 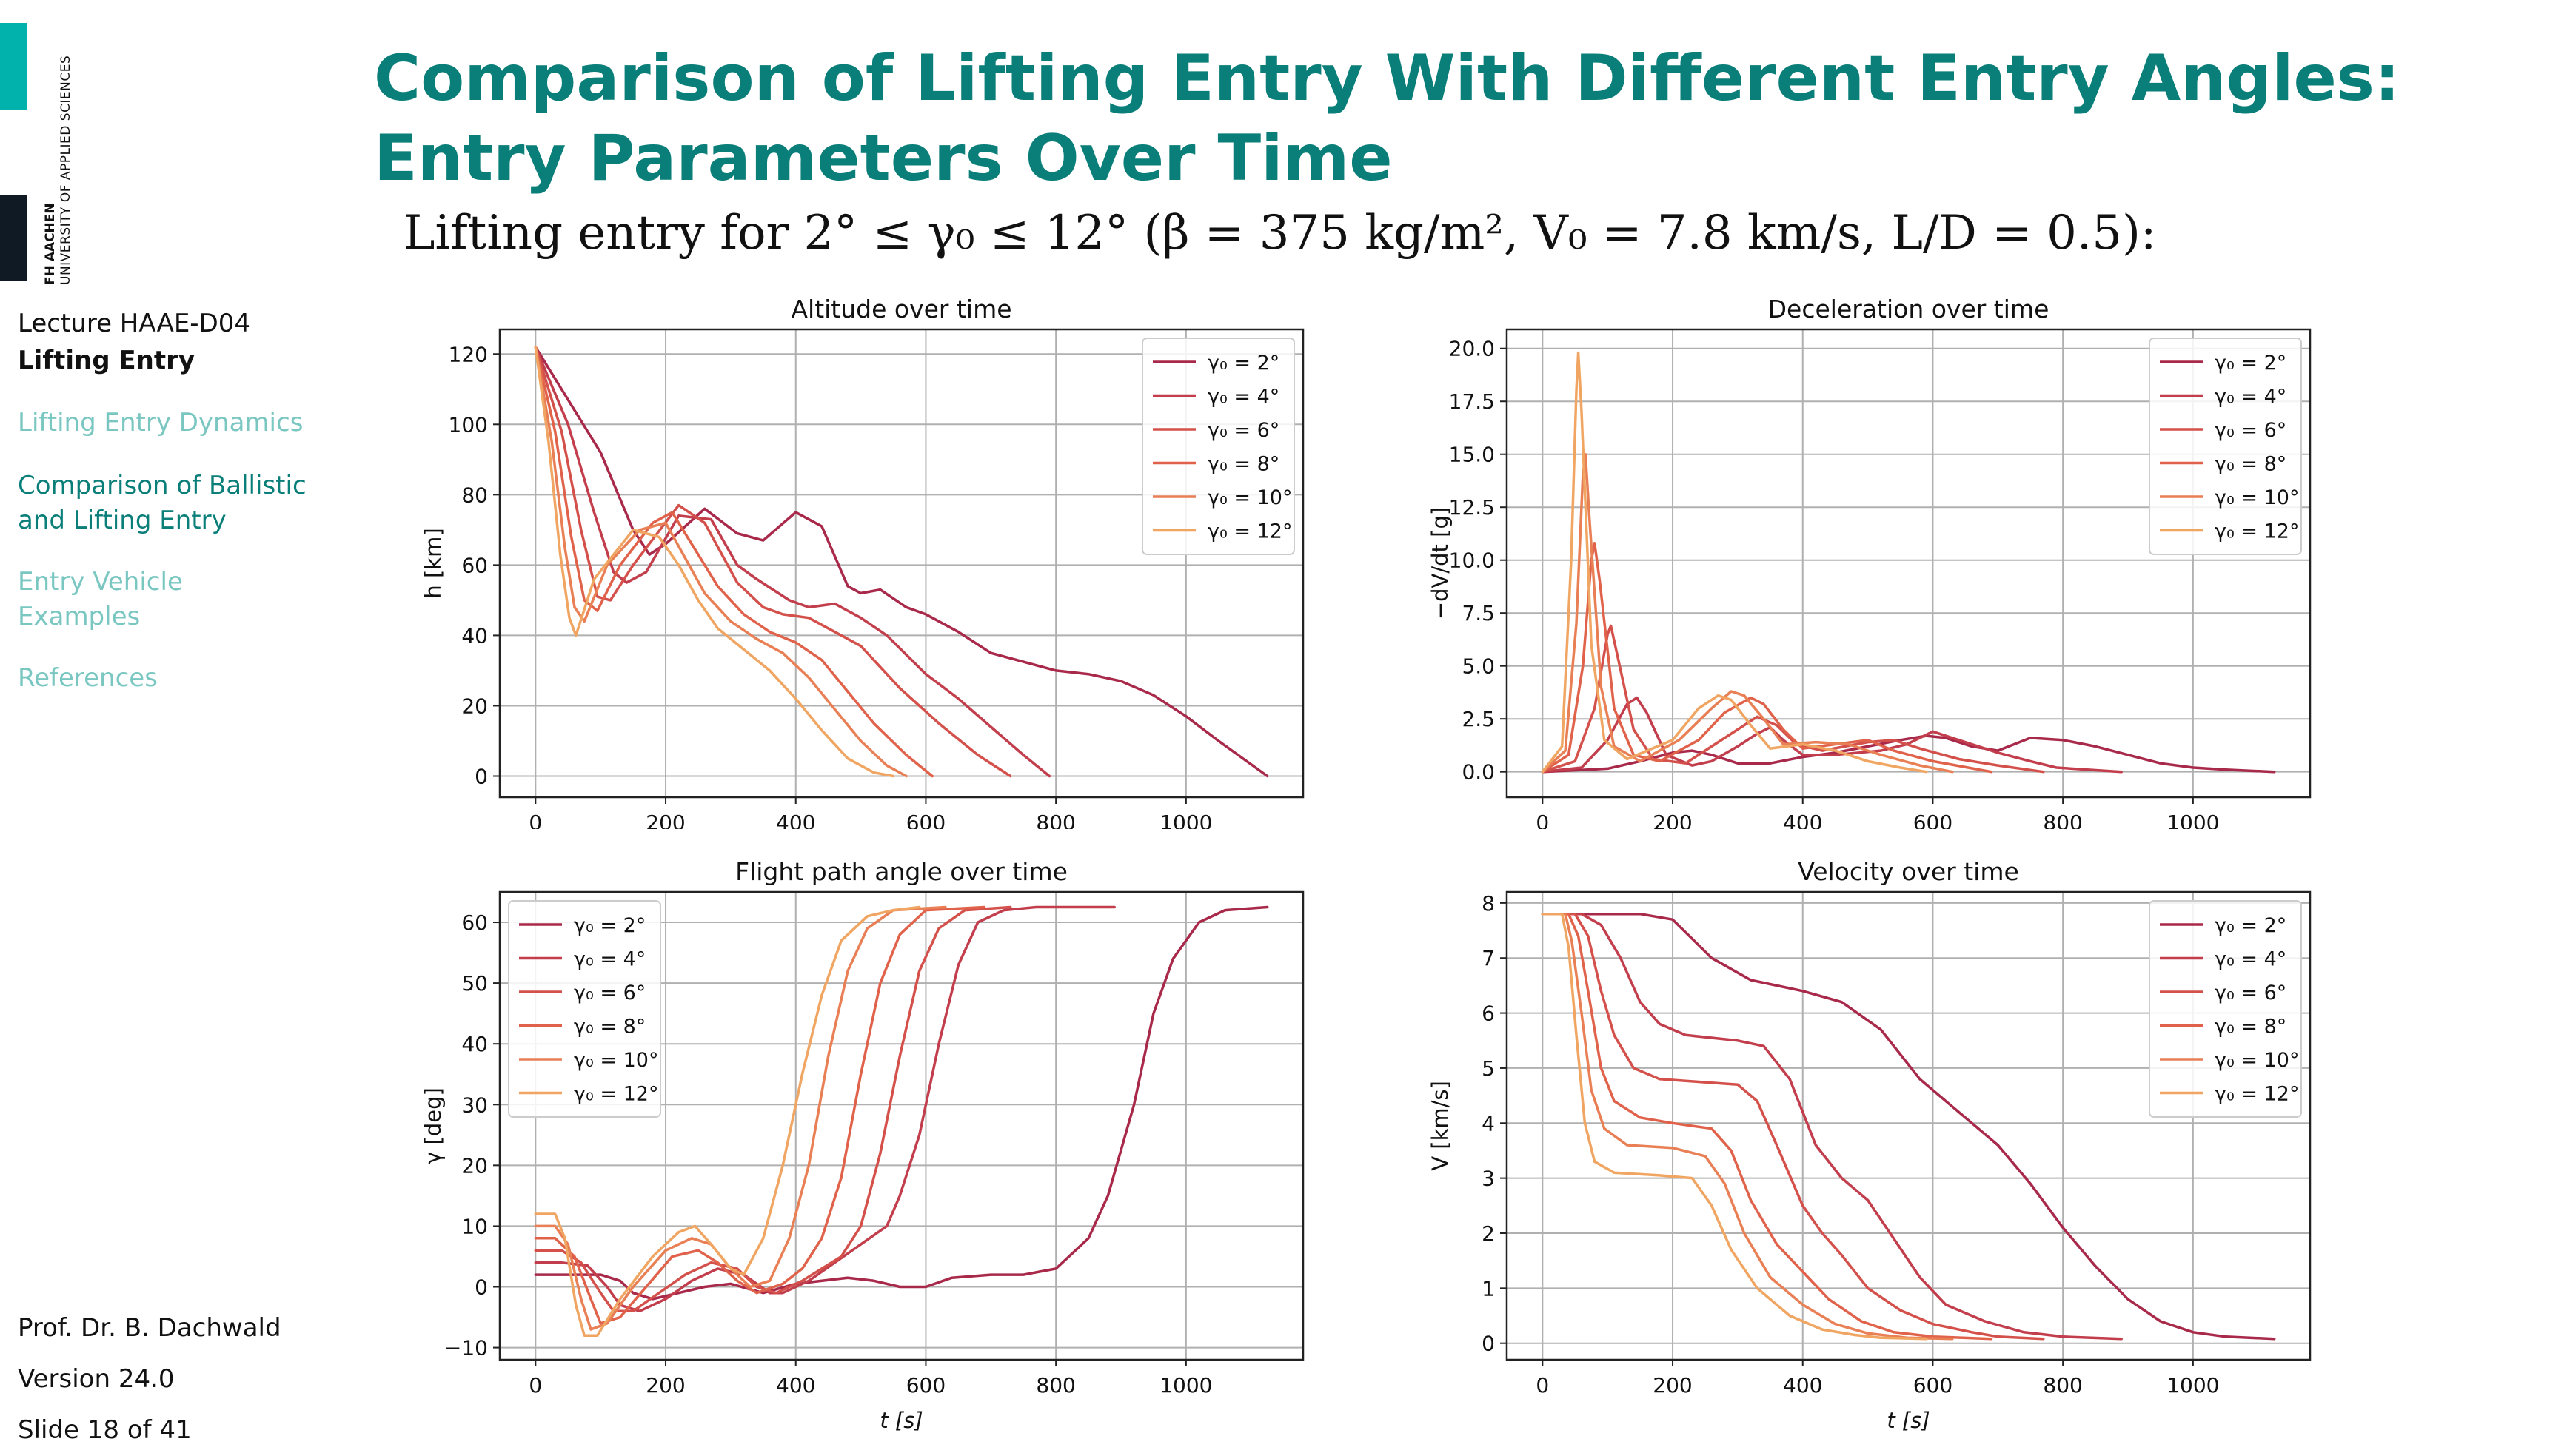 What do you see at coordinates (1478, 666) in the screenshot?
I see `y-tick-label: 5.0` at bounding box center [1478, 666].